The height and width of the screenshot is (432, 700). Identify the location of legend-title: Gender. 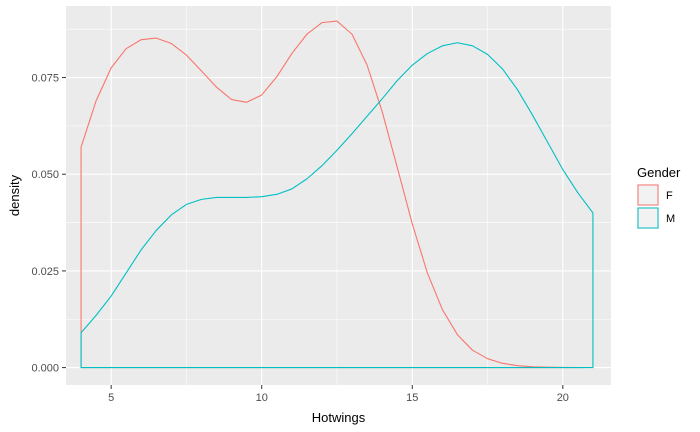
(659, 172).